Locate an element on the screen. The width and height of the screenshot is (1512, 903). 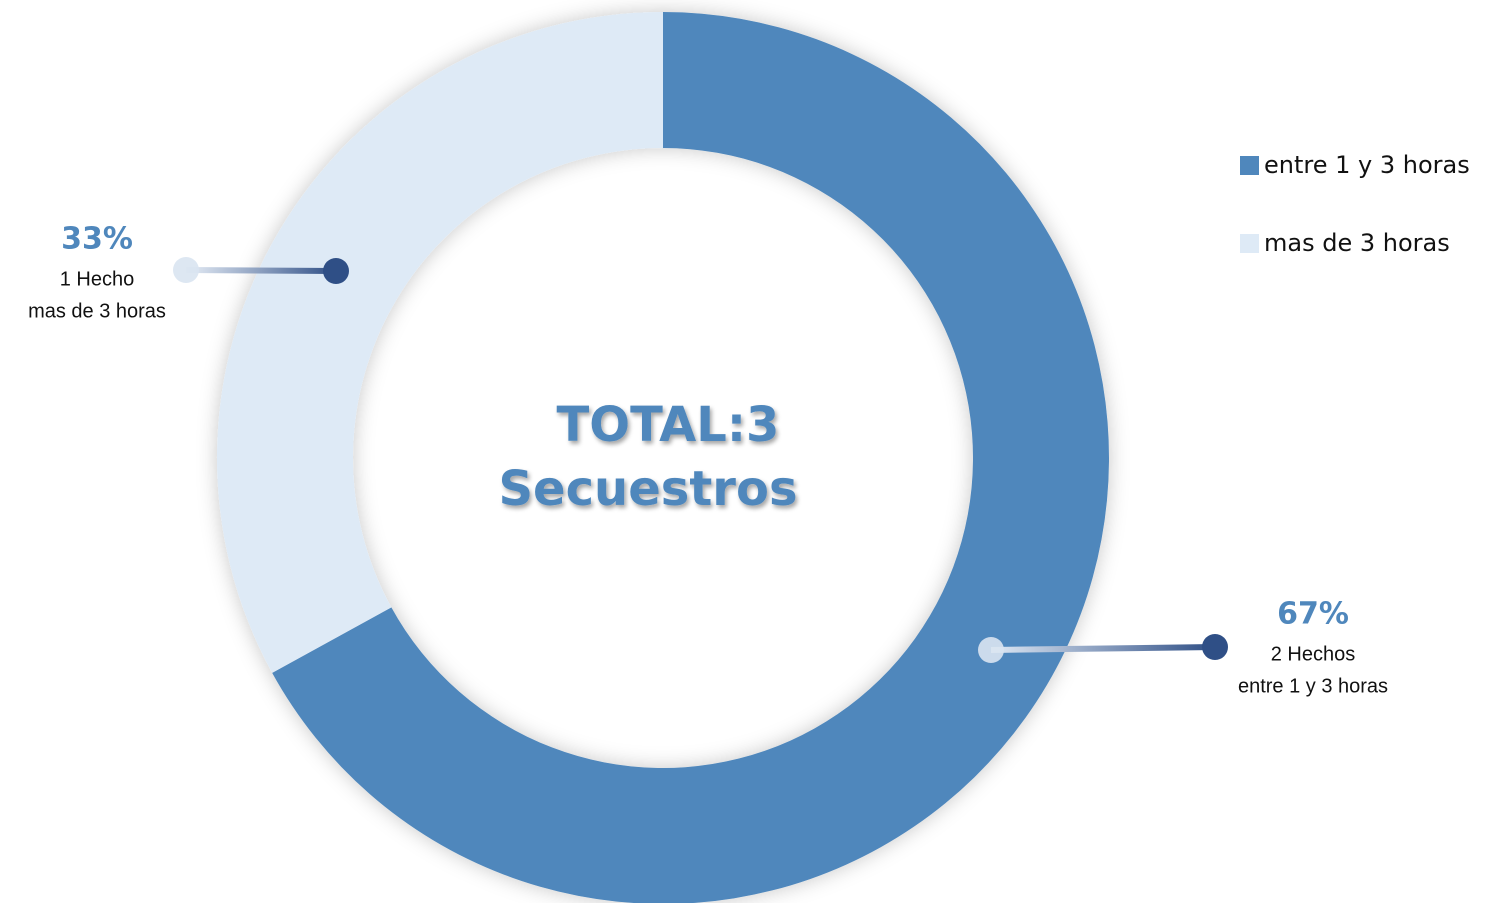
legend-label: mas de 3 horas is located at coordinates (1357, 243).